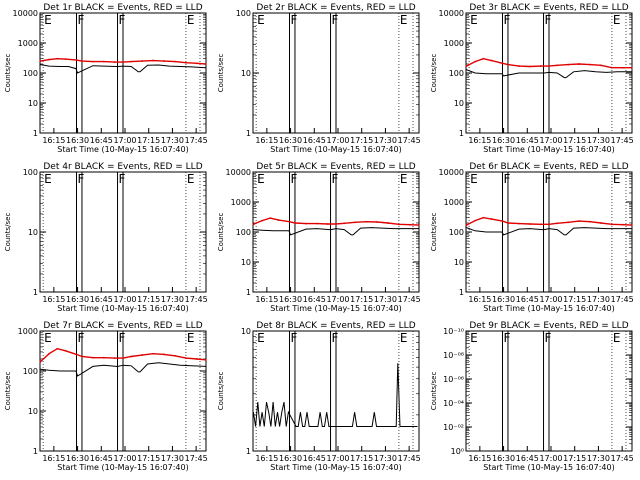 The image size is (640, 480). What do you see at coordinates (335, 8) in the screenshot?
I see `panel-title: Det 2r BLACK = Events, RED = LLD` at bounding box center [335, 8].